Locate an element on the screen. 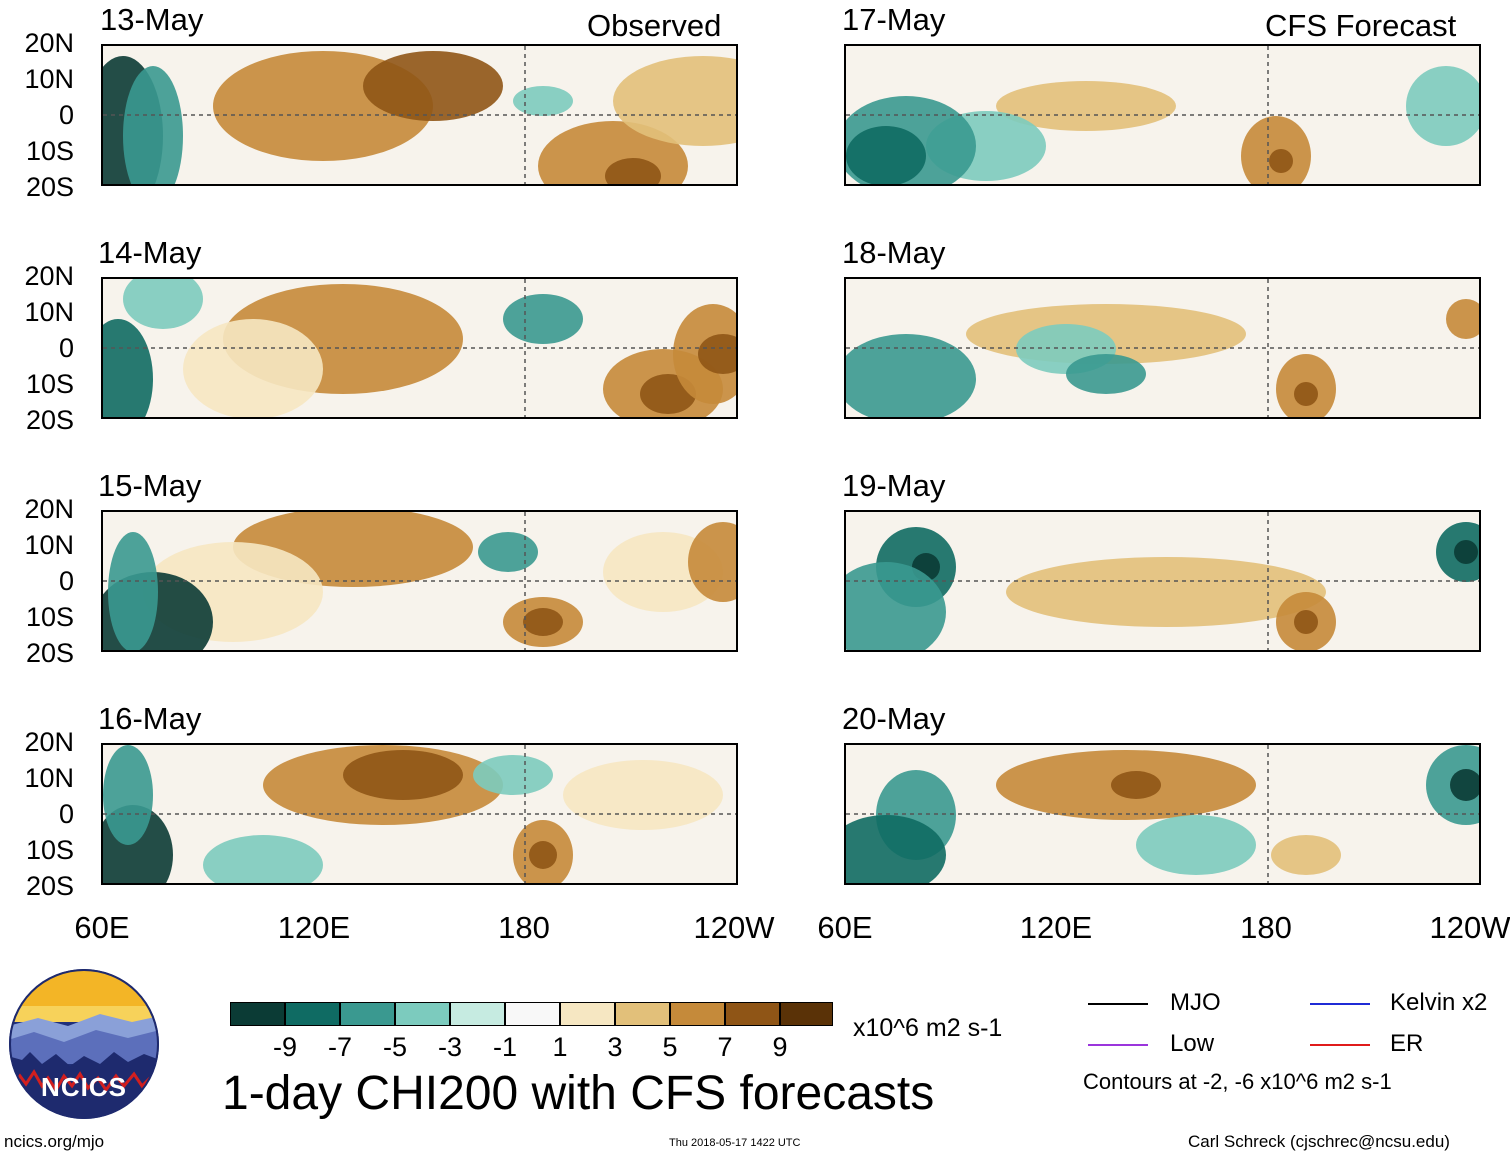 The width and height of the screenshot is (1510, 1158). colorbar-tick: 5 is located at coordinates (670, 1047).